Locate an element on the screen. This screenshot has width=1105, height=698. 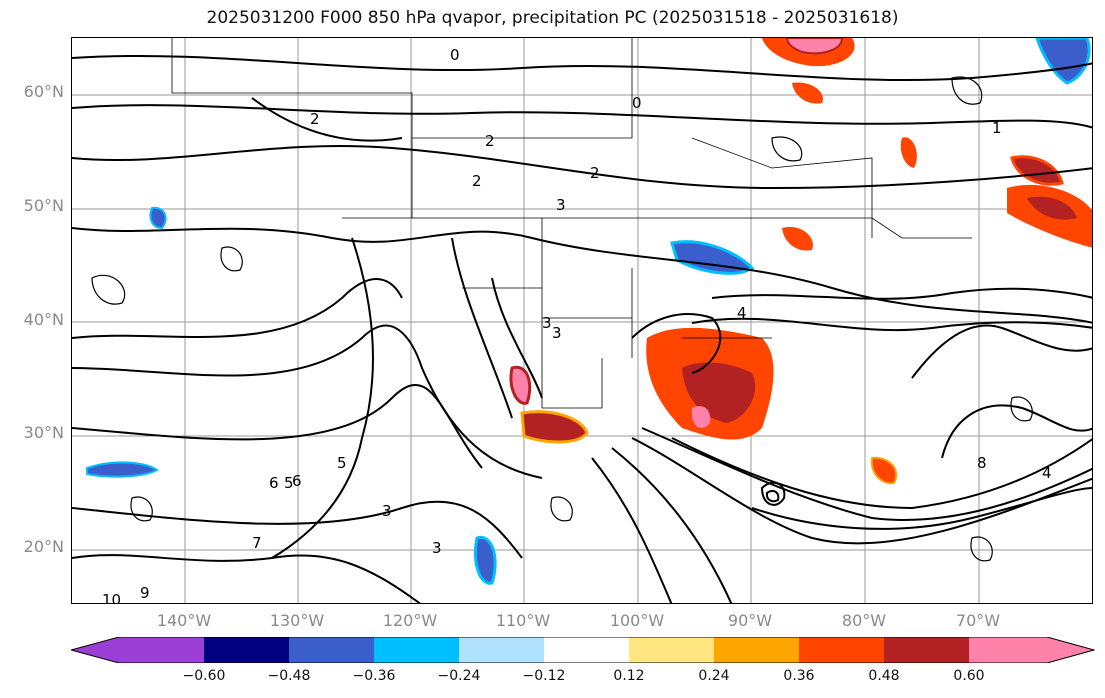
anomaly-blob-northern-mexico is located at coordinates (554, 427).